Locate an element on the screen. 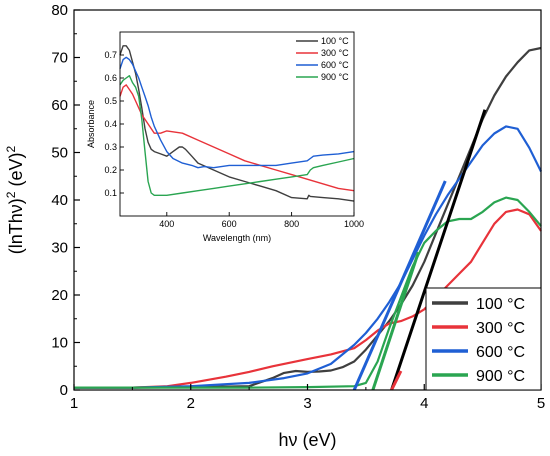 This screenshot has width=550, height=456. main-x-tick-label: 5 is located at coordinates (541, 403).